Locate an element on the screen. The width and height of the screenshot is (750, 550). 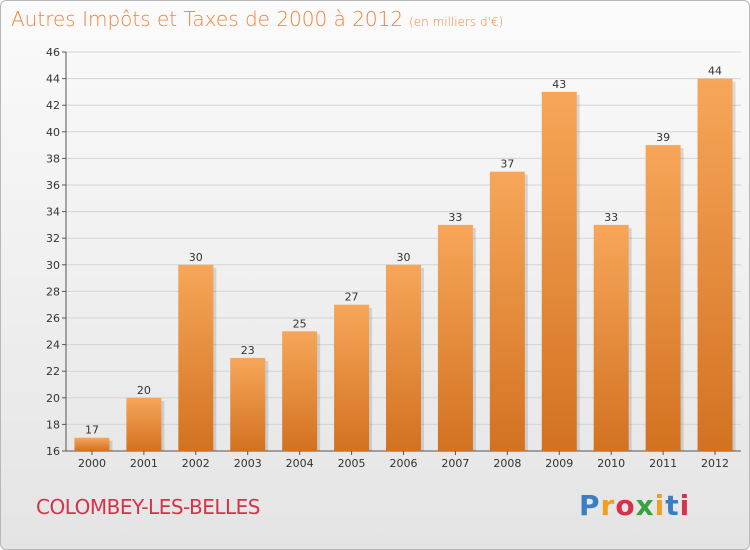
x-tick-label: 2001 is located at coordinates (144, 463).